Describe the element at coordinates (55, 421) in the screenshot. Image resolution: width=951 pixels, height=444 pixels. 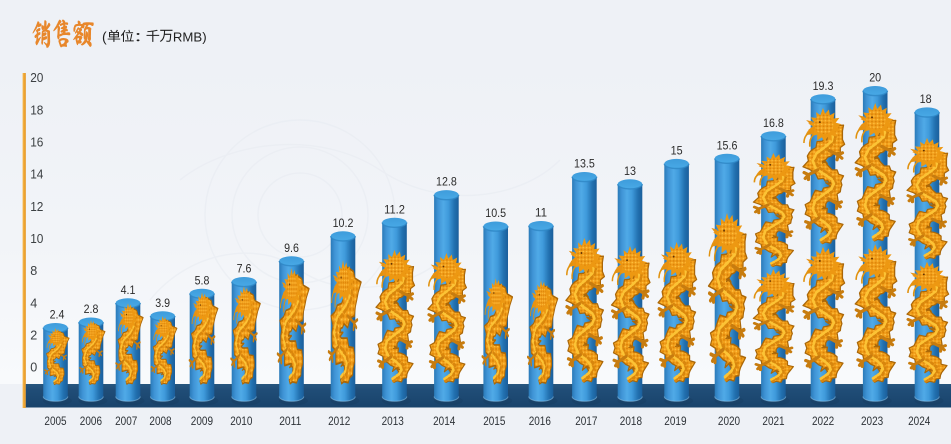
I see `svg-text: 2005` at that location.